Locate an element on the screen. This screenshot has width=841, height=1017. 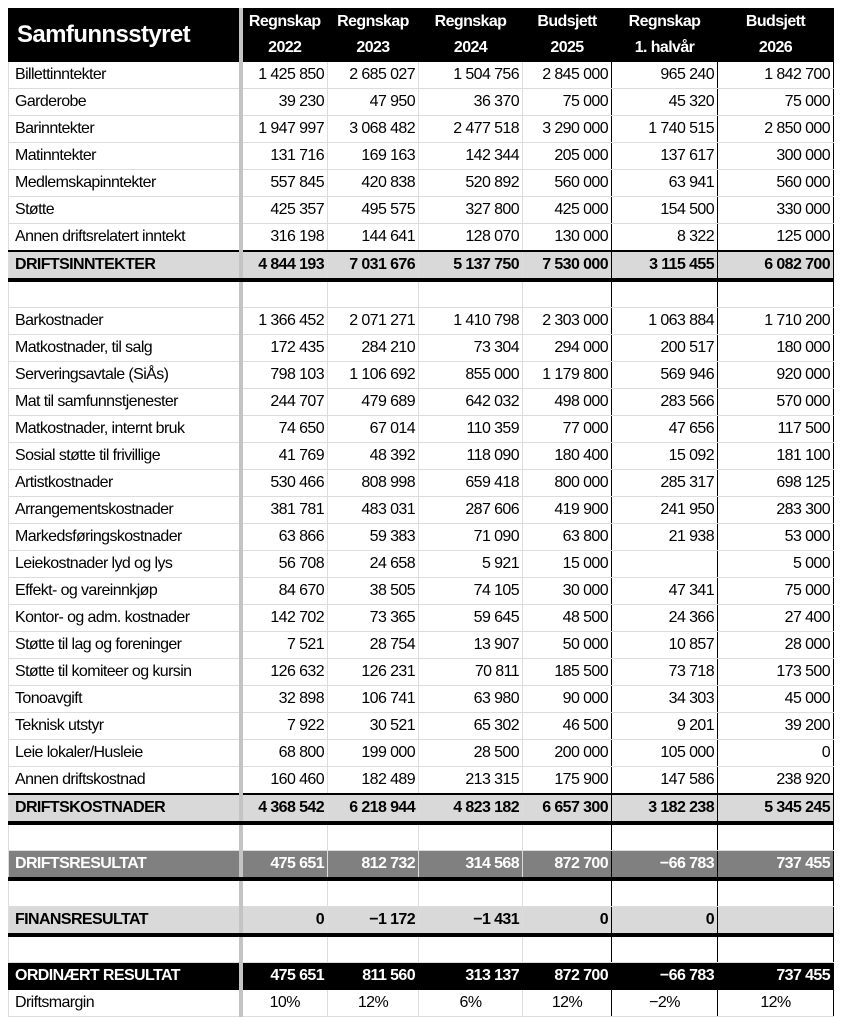
value-cell: 498 000 is located at coordinates (567, 402).